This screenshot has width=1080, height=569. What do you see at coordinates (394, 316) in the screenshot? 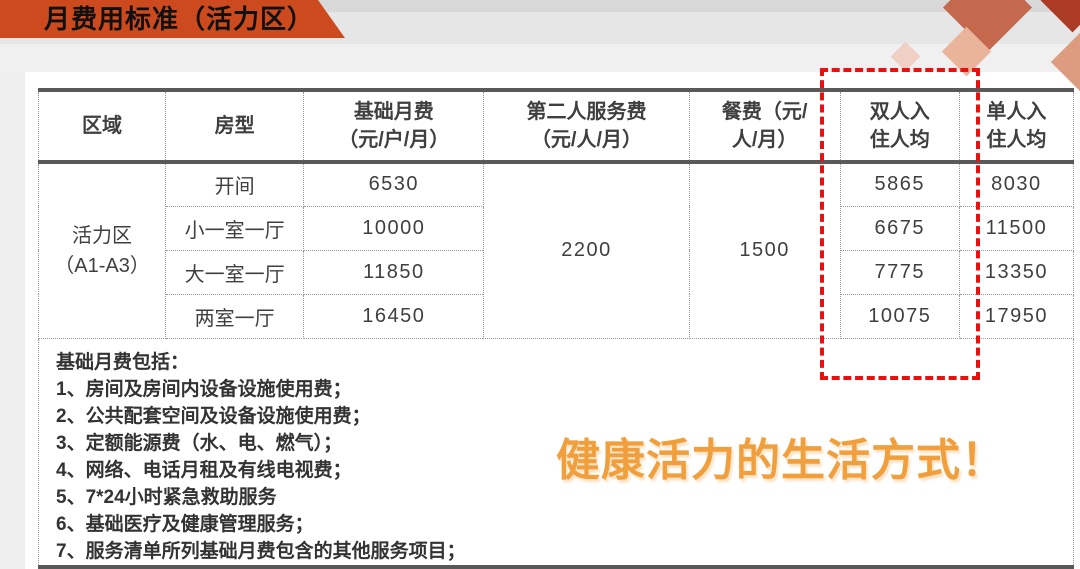
I see `base-fee-cell: 16450` at bounding box center [394, 316].